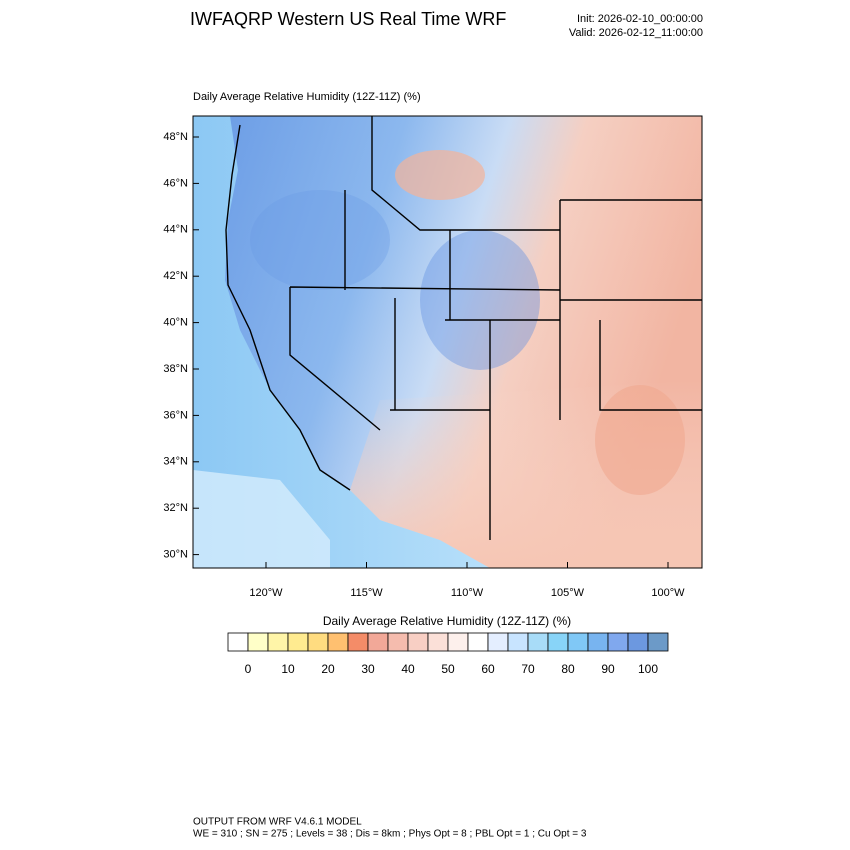  Describe the element at coordinates (175, 137) in the screenshot. I see `lat-label: 48°N` at that location.